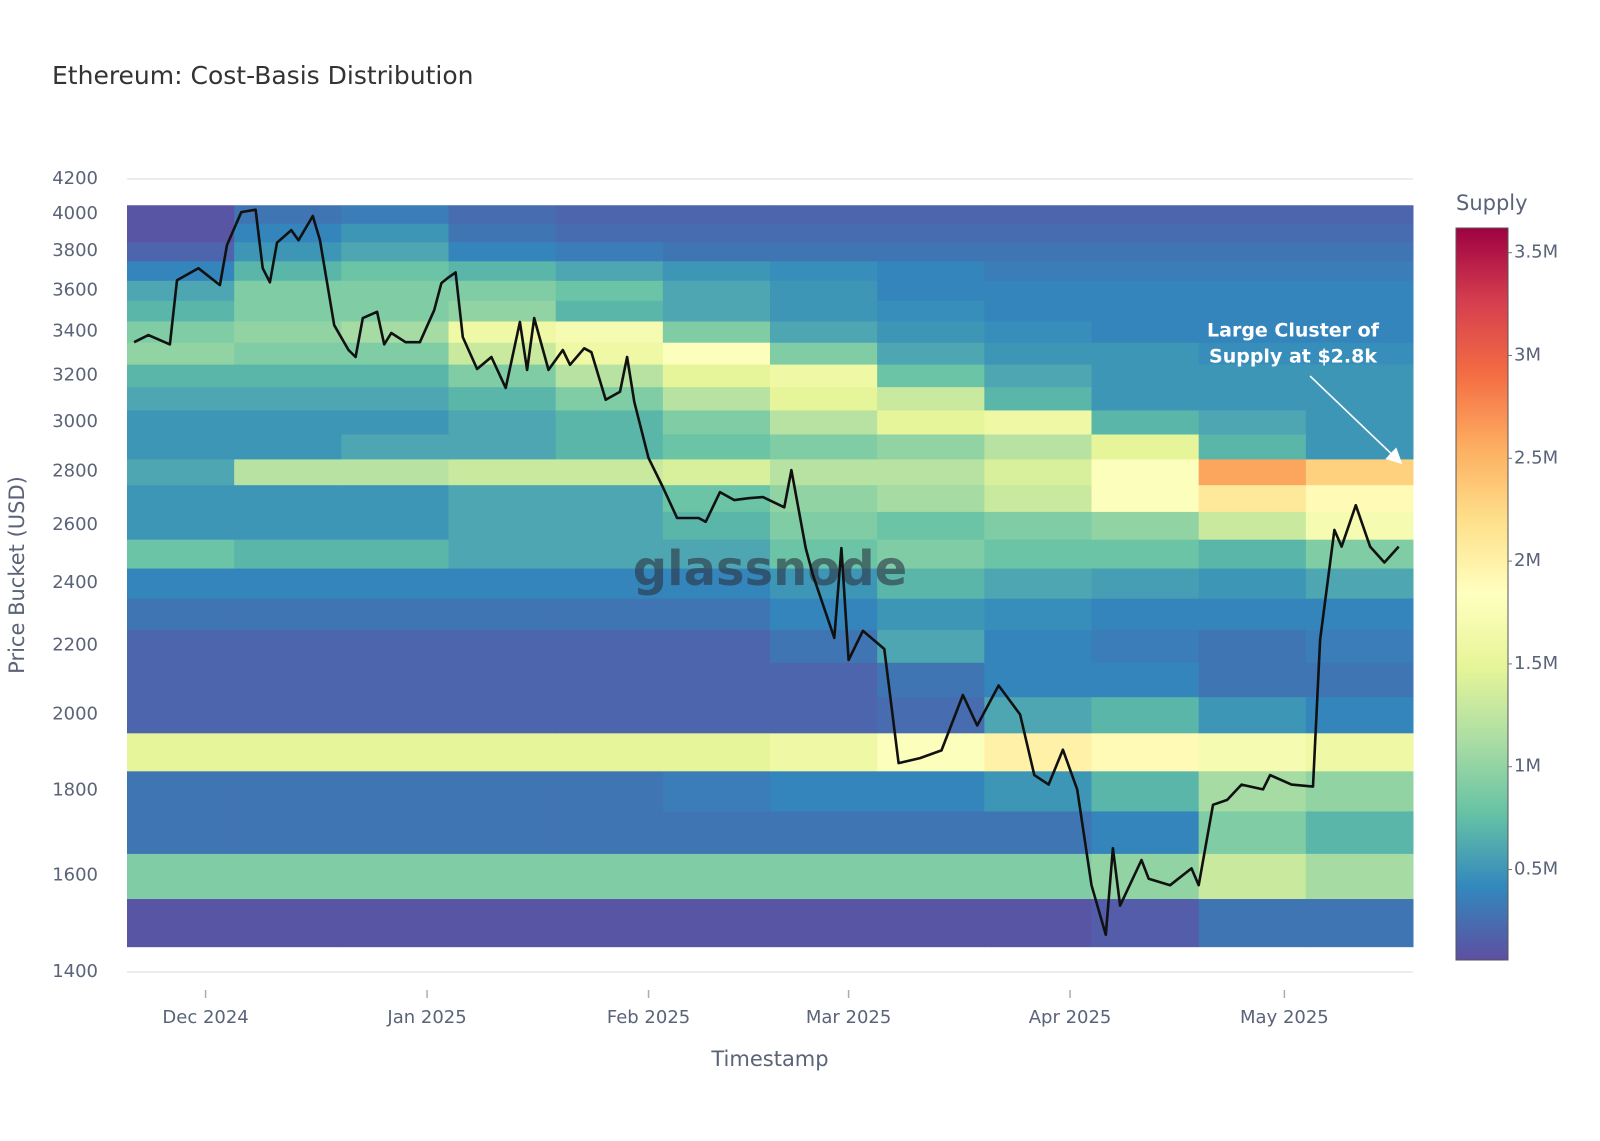 The width and height of the screenshot is (1600, 1141). What do you see at coordinates (75, 471) in the screenshot?
I see `y-tick-label: 2800` at bounding box center [75, 471].